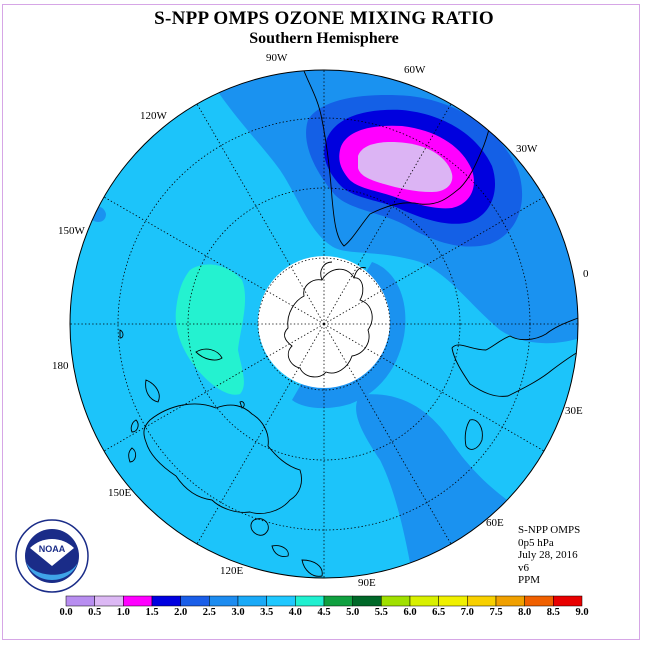  I want to click on pacific-islands, so click(182, 369).